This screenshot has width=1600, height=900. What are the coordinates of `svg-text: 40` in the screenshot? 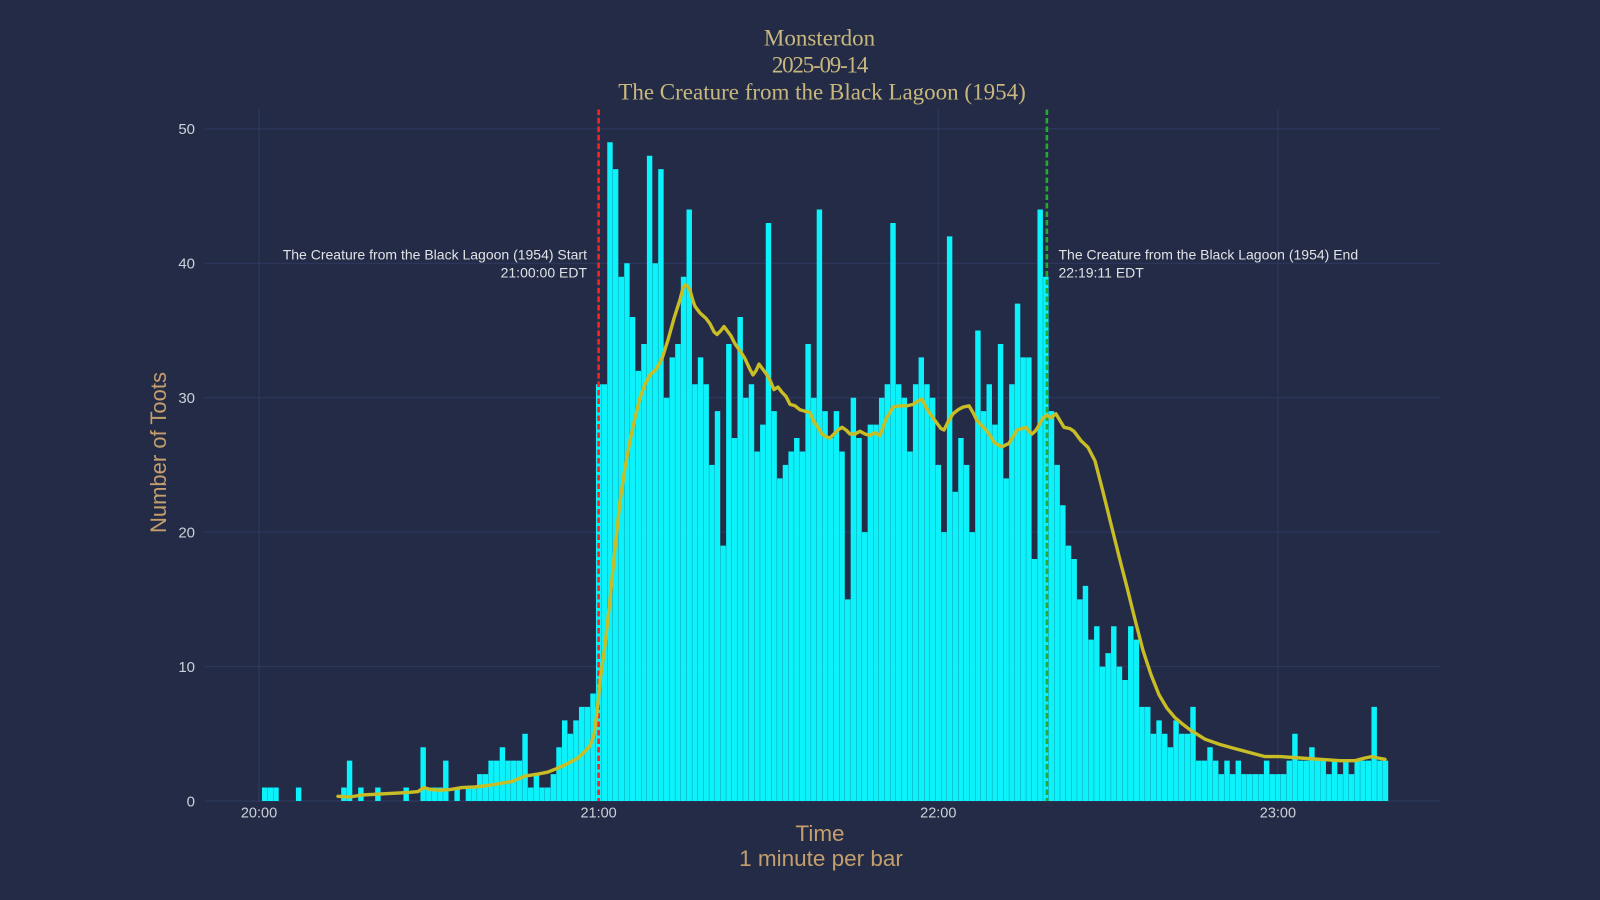 It's located at (186, 264).